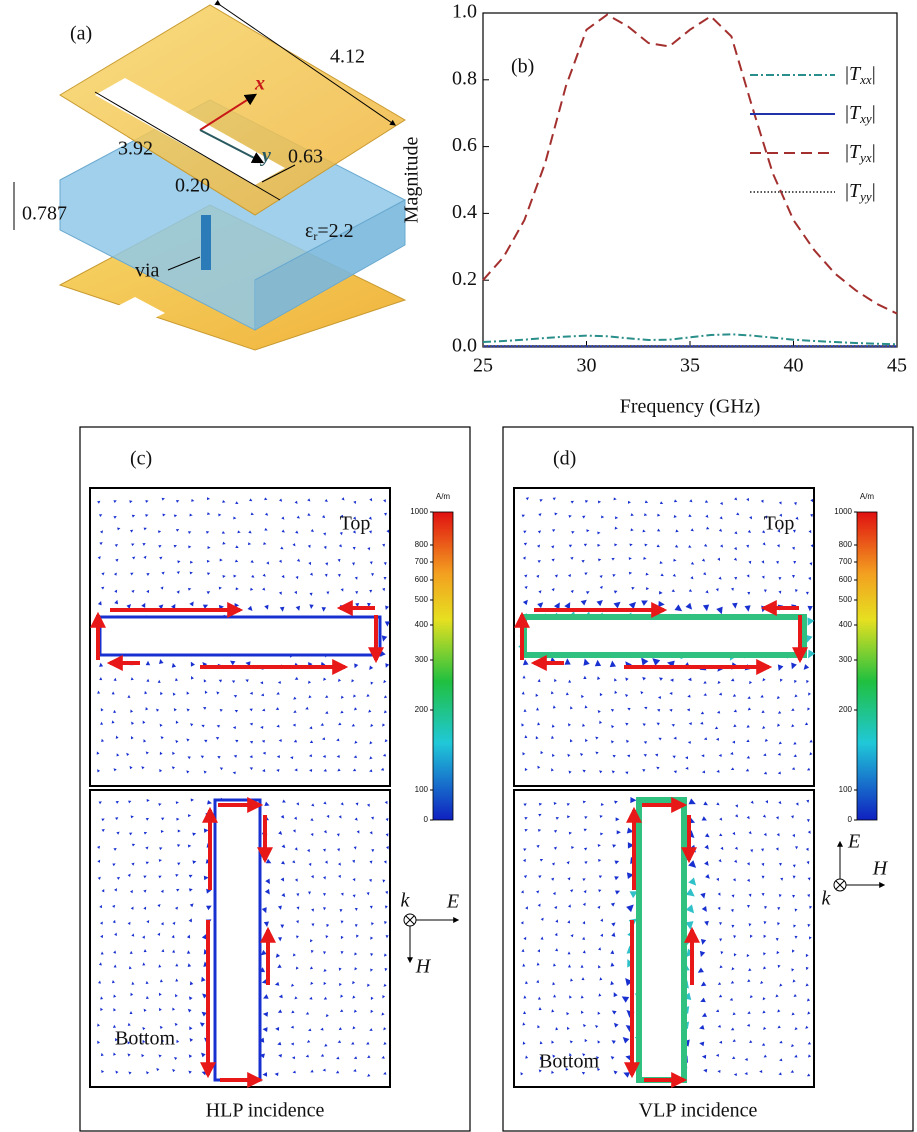 This screenshot has height=1132, width=917. What do you see at coordinates (846, 599) in the screenshot?
I see `colorbar-tick-label: 500` at bounding box center [846, 599].